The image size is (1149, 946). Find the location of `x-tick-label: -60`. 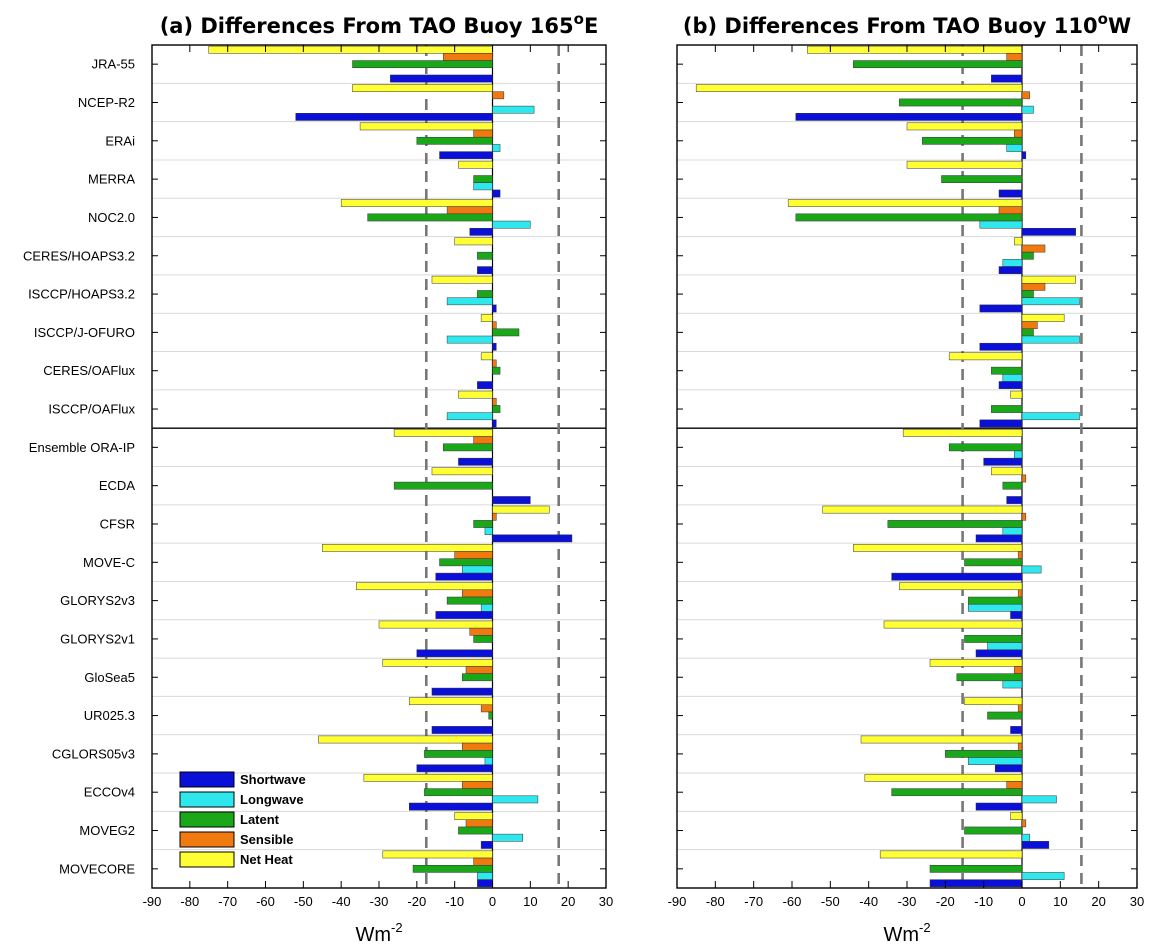

x-tick-label: -60 is located at coordinates (265, 901).